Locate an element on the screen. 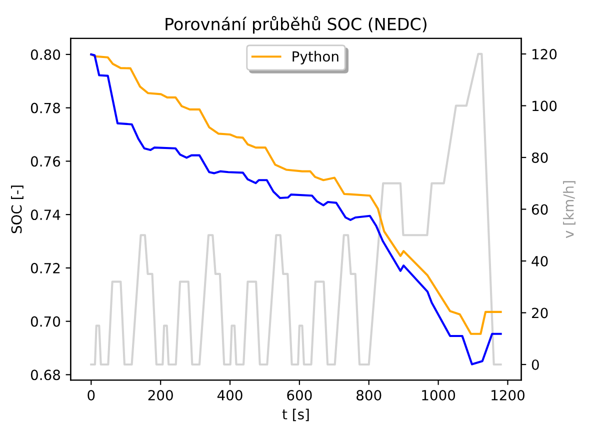 The width and height of the screenshot is (589, 427). x-tick-label: 200 is located at coordinates (160, 395).